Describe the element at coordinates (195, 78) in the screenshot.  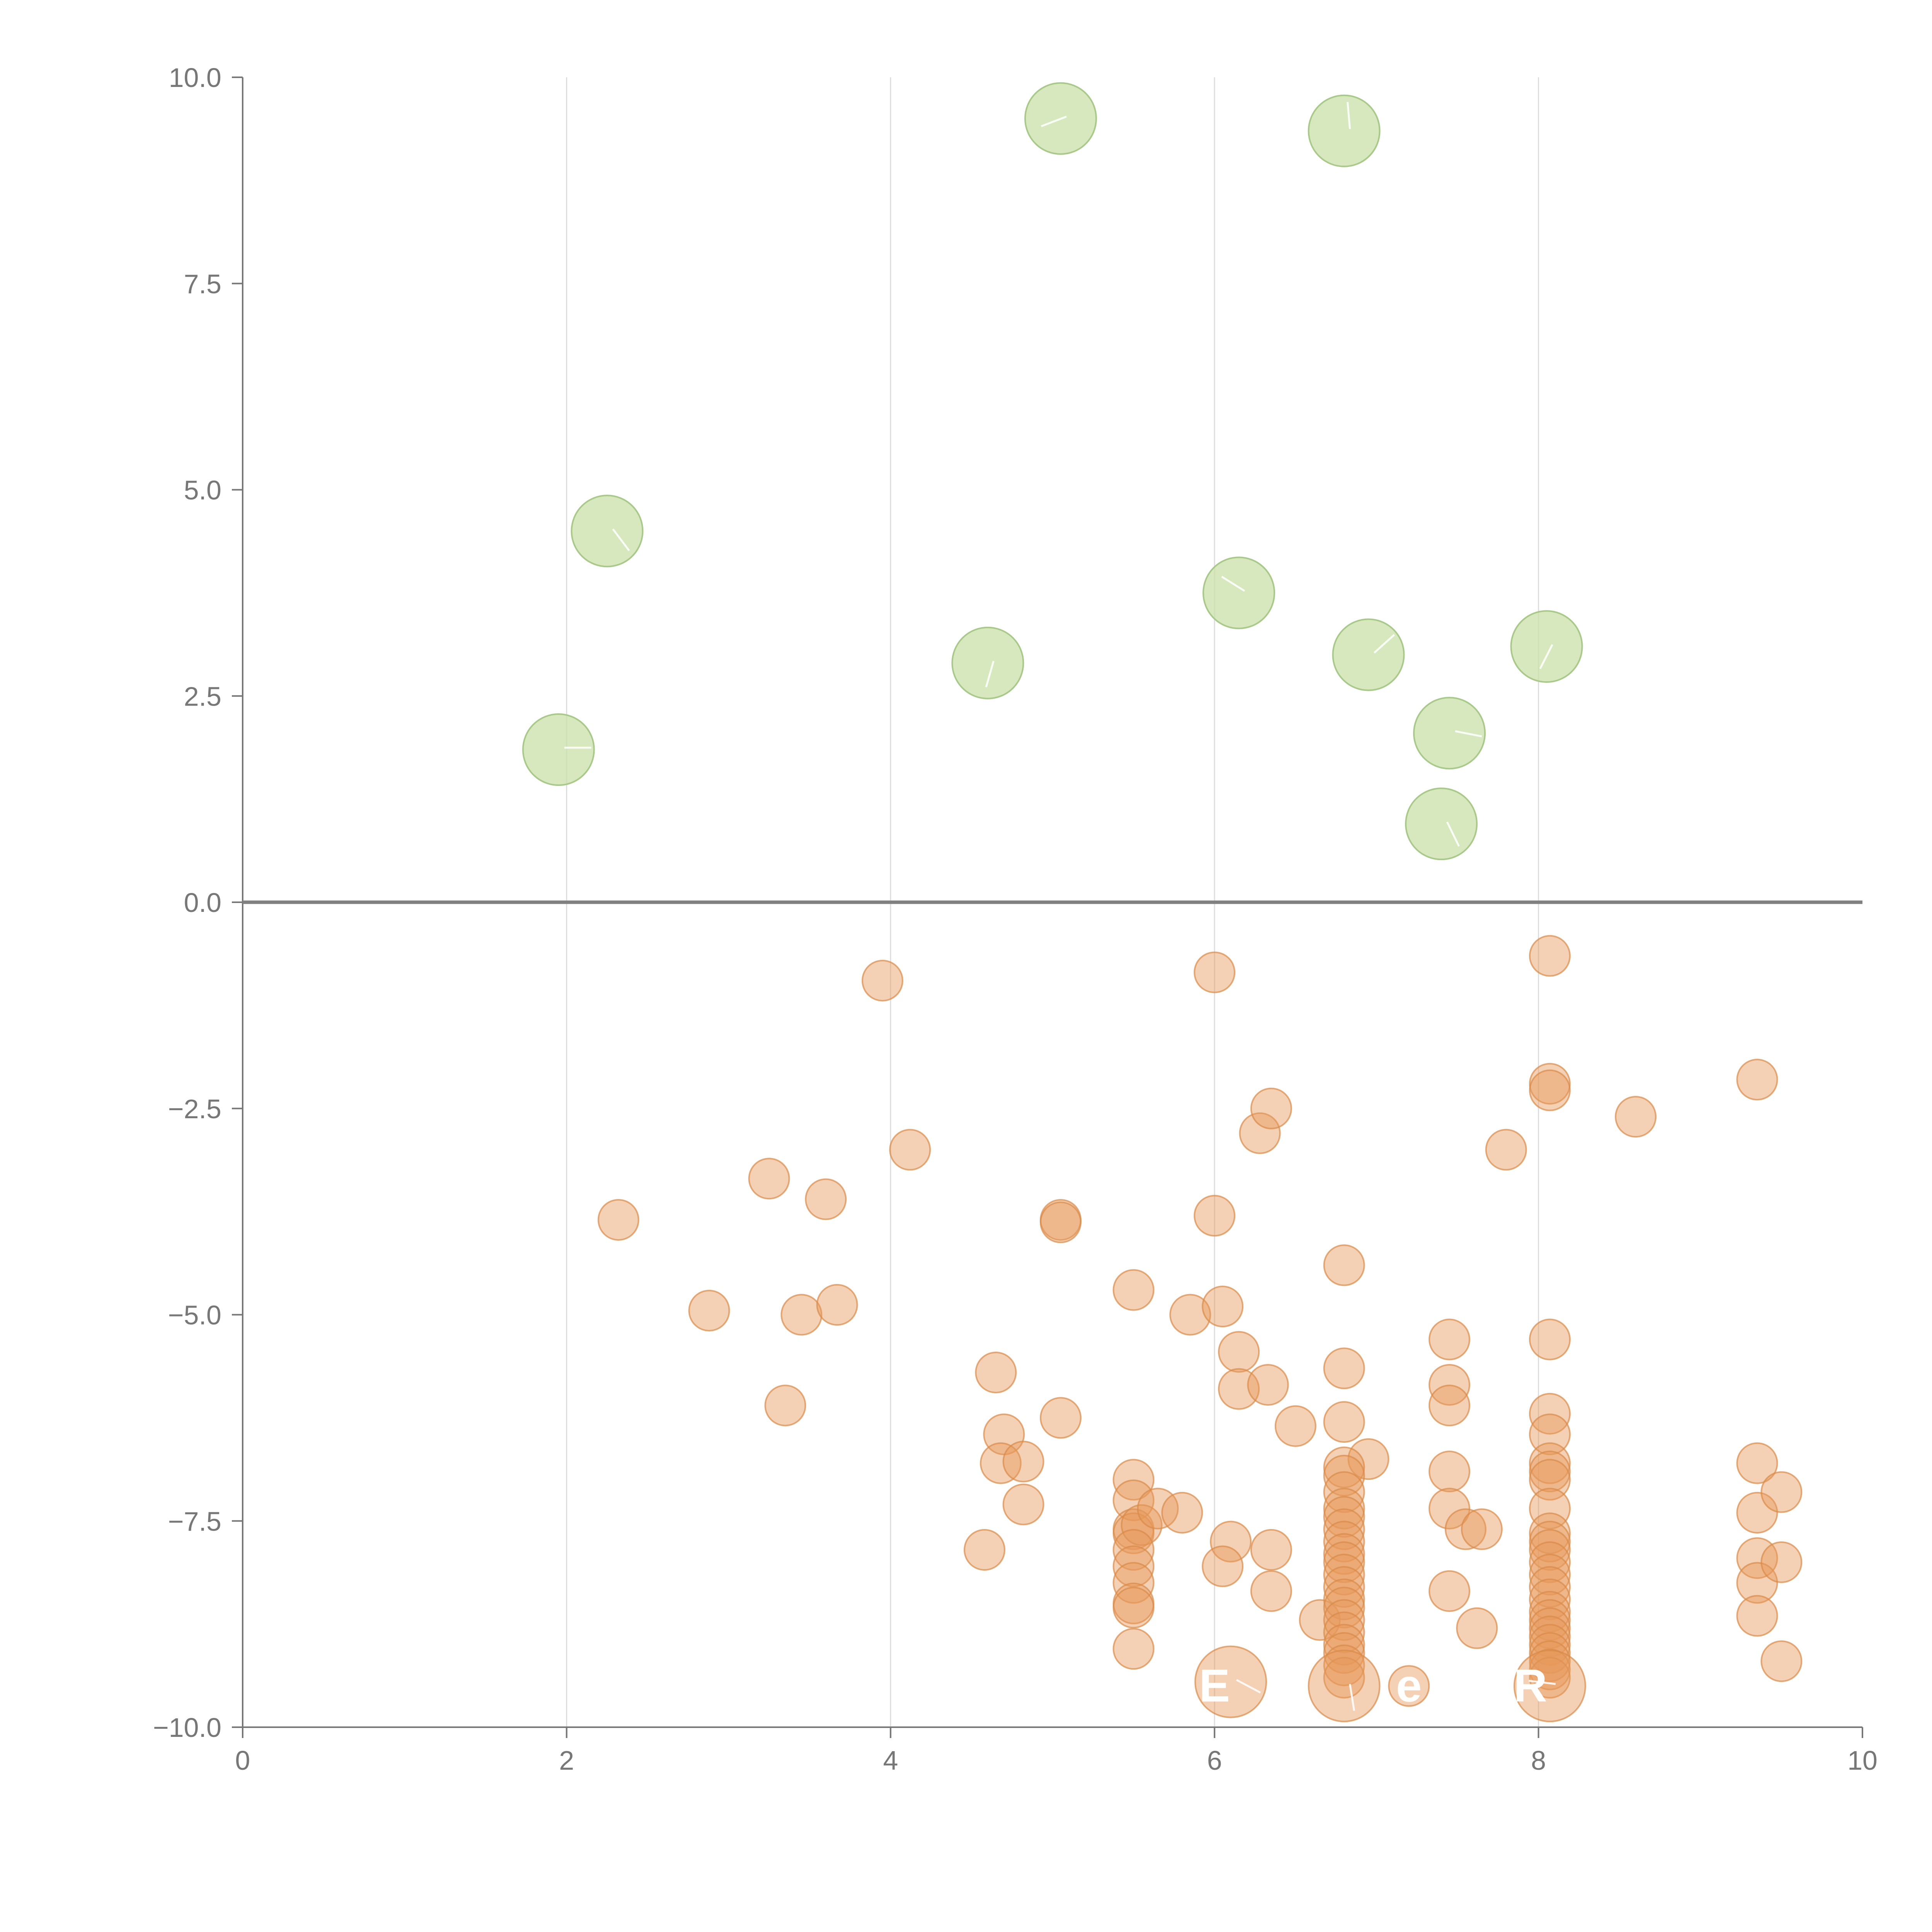
I see `y-tick-label-8: 10.0` at that location.